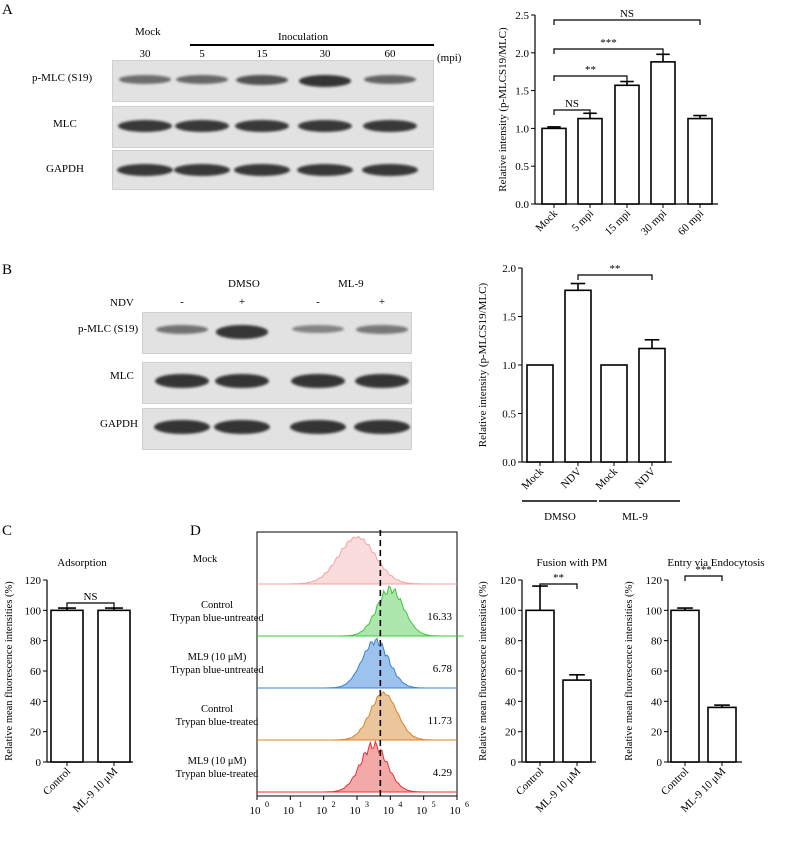  I want to click on x-tick-exponent: 1, so click(300, 804).